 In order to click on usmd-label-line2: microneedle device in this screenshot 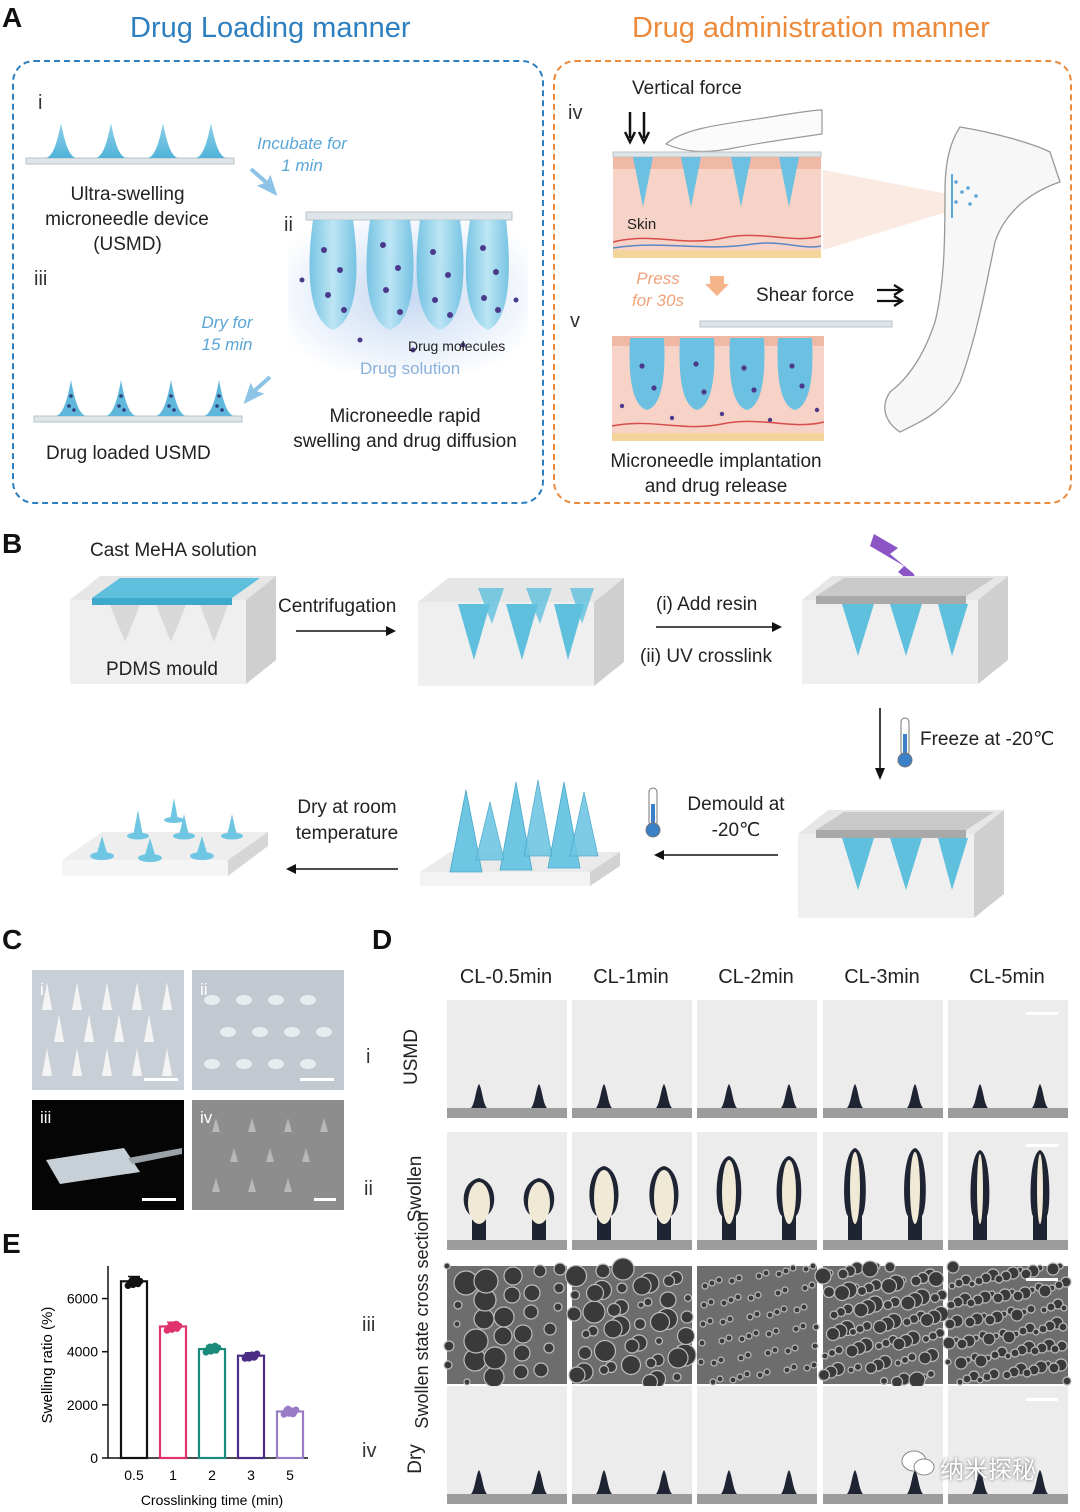, I will do `click(127, 219)`.